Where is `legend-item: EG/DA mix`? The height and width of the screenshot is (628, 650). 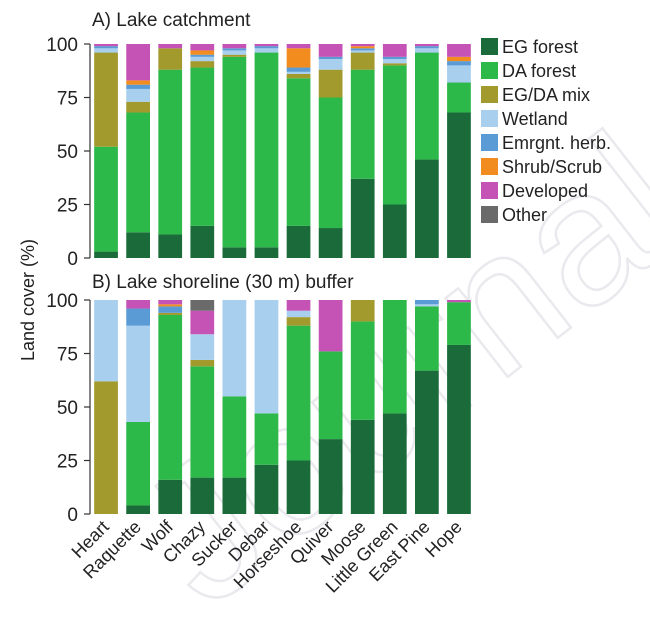 legend-item: EG/DA mix is located at coordinates (535, 95).